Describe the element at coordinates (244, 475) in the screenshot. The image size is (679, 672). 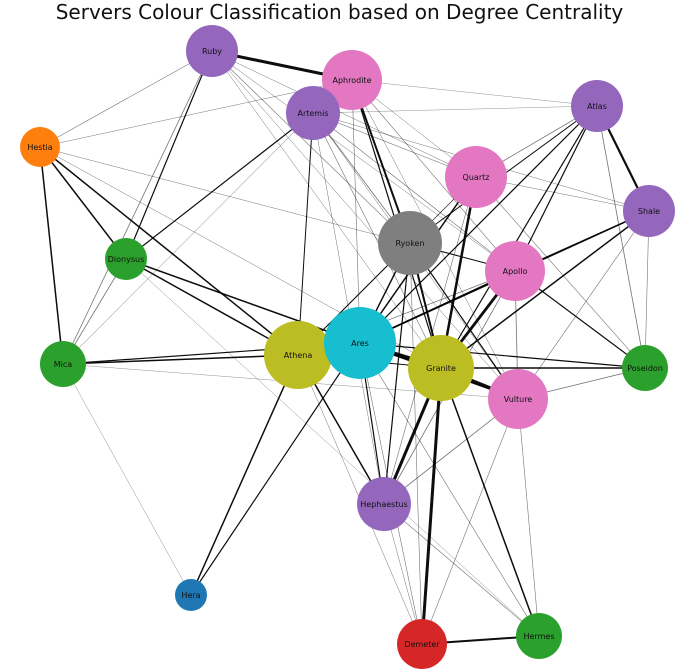
I see `edge-athena-hera` at that location.